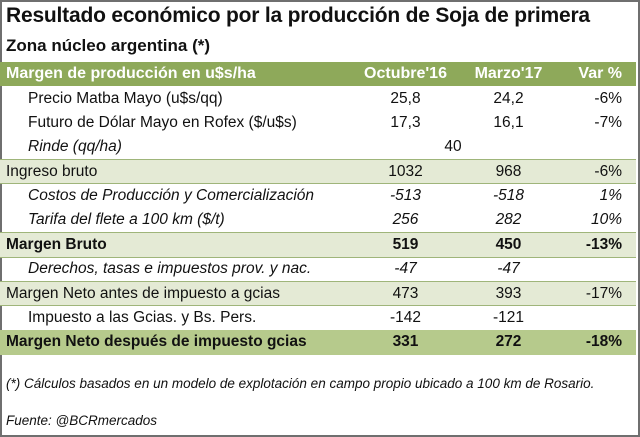  What do you see at coordinates (175, 172) in the screenshot?
I see `row-ingreso-label: Ingreso bruto` at bounding box center [175, 172].